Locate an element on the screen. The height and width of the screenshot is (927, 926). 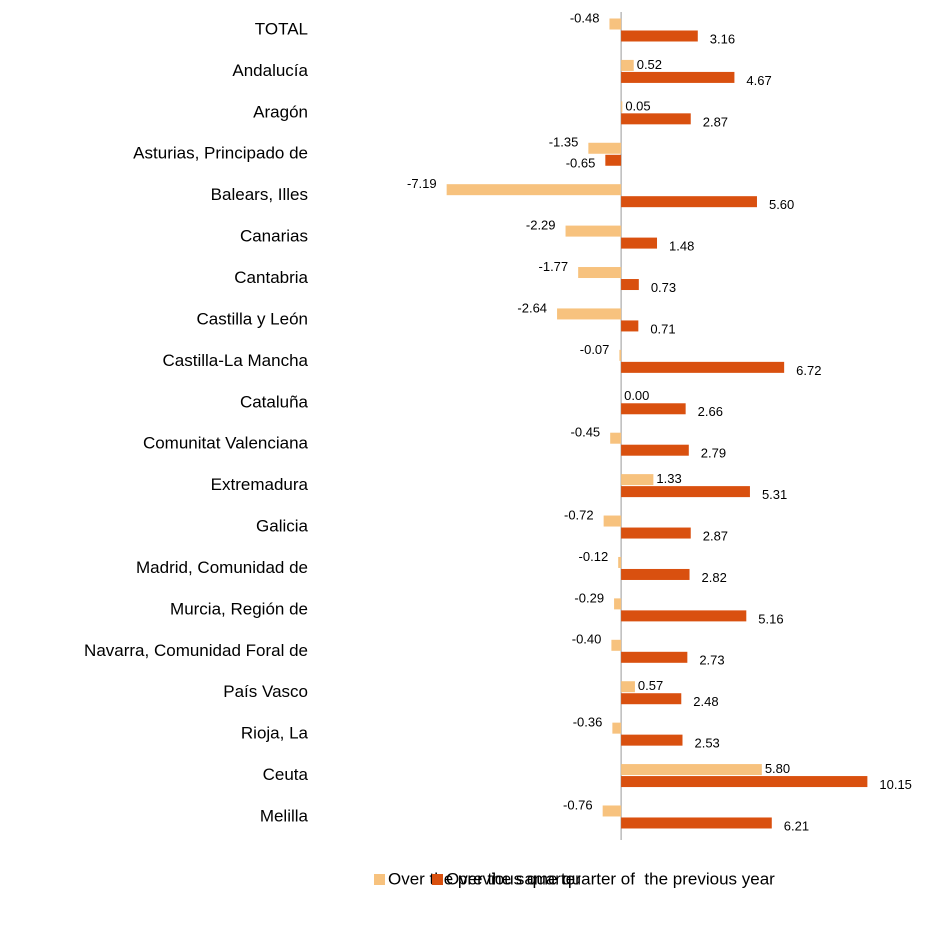
value-label: 5.80 is located at coordinates (777, 768).